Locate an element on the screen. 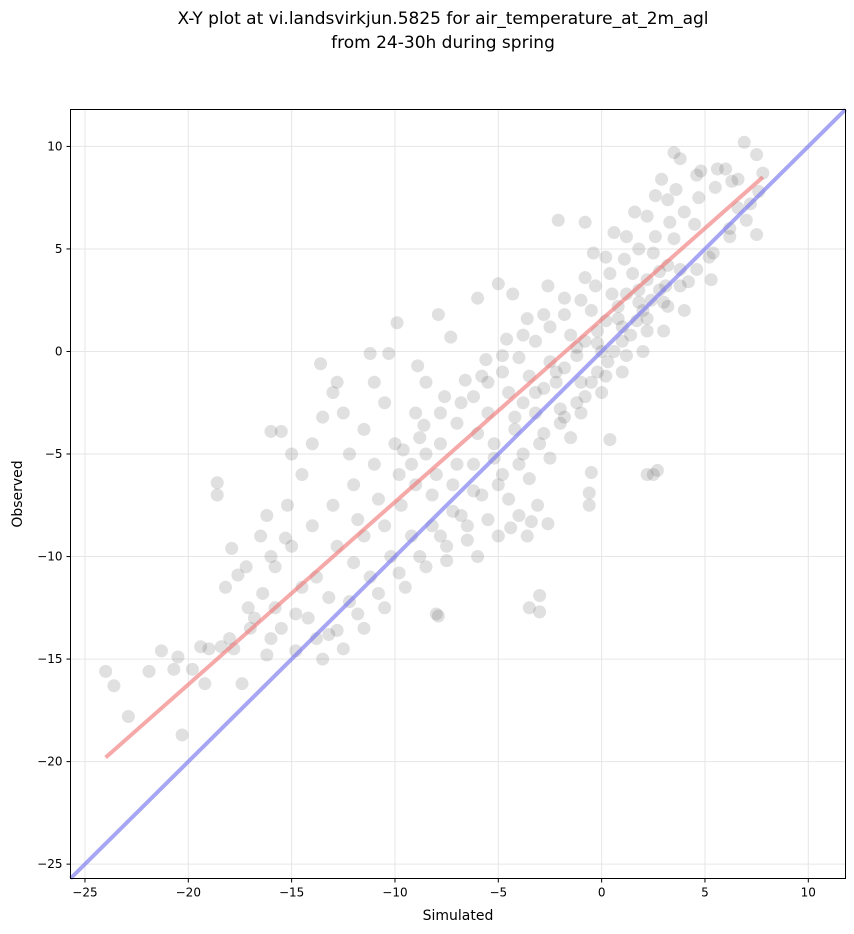 This screenshot has height=934, width=854. x-axis-ticks: −25 −20 −15 −10 −5 0 5 10 is located at coordinates (444, 889).